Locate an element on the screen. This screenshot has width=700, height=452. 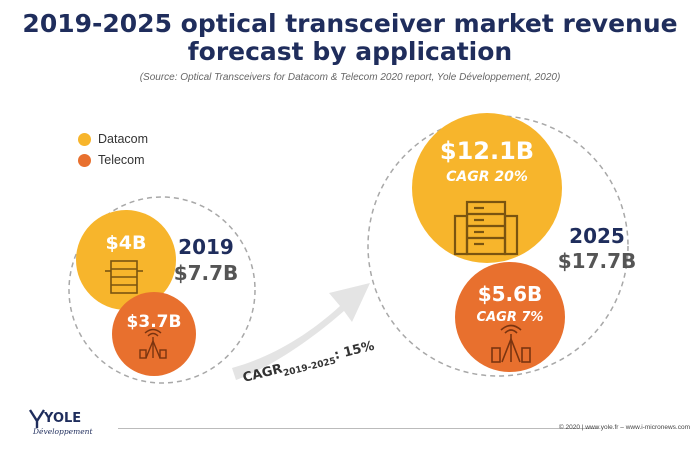
bubble-value-2025-telecom: $5.6B is located at coordinates (510, 294).